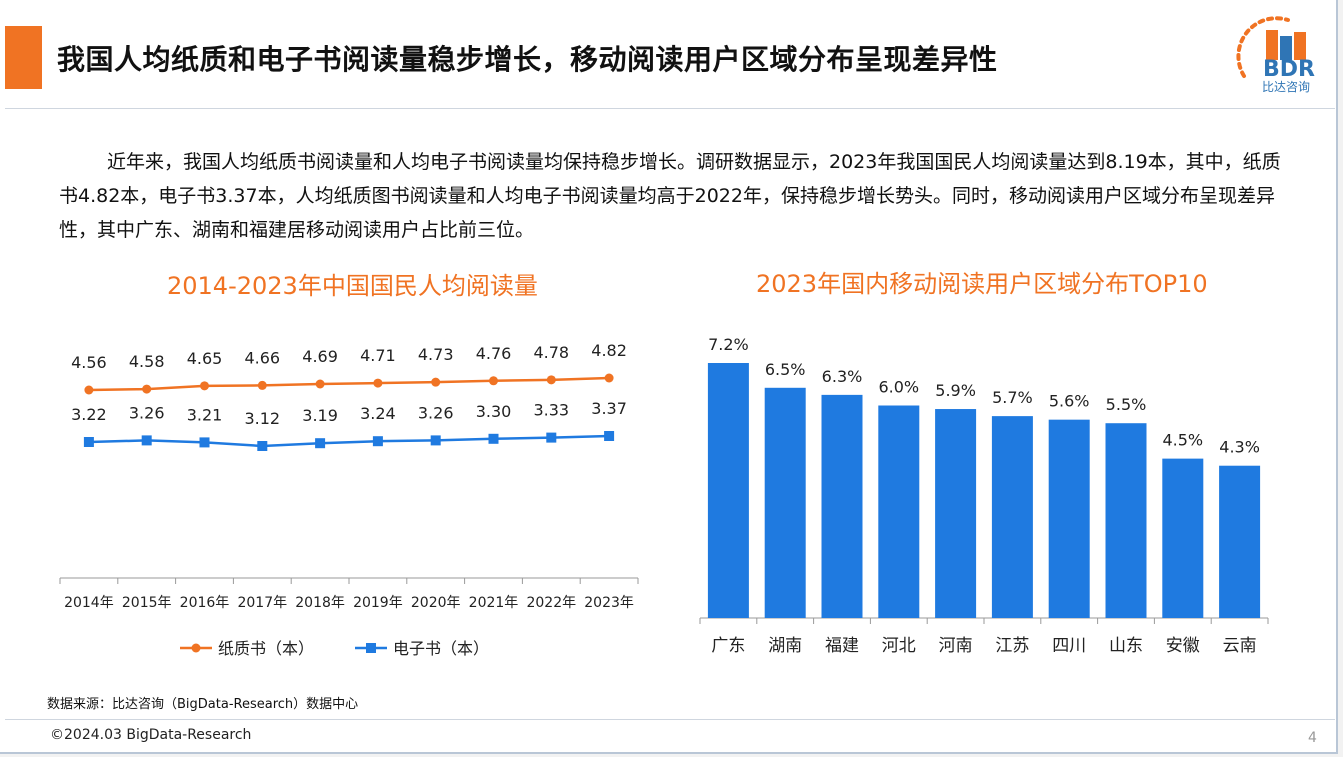  I want to click on x-tick-label: 云南, so click(1240, 646).